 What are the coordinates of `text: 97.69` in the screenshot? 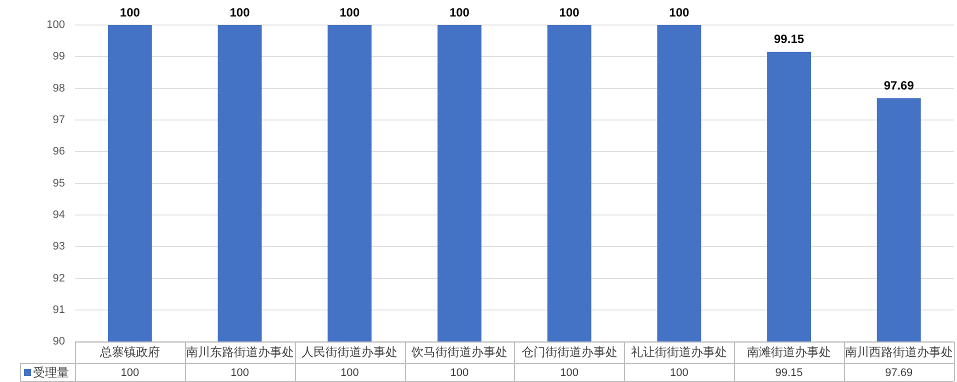 It's located at (899, 373).